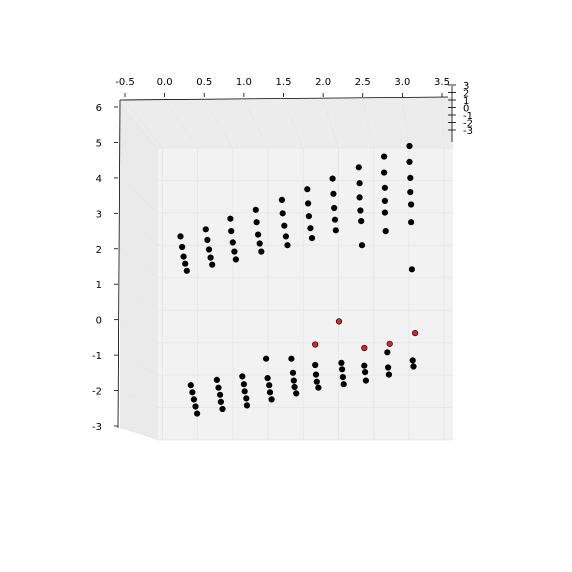 This screenshot has height=572, width=572. I want to click on y-tick-label: -3, so click(97, 427).